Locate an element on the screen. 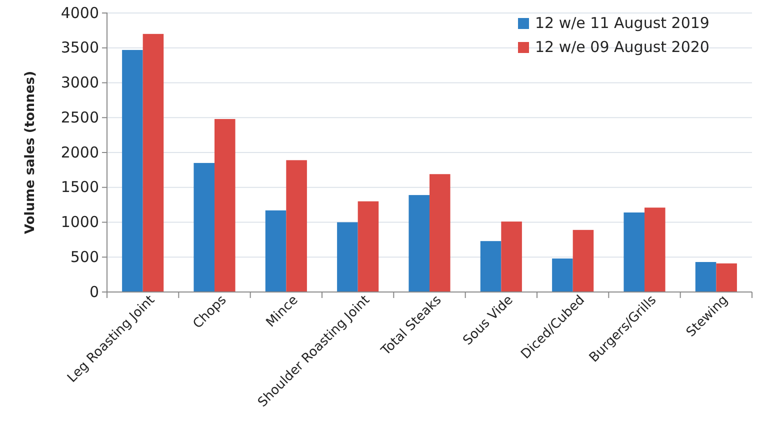 Image resolution: width=759 pixels, height=443 pixels. legend-label: 12 w/e 09 August 2020 is located at coordinates (622, 47).